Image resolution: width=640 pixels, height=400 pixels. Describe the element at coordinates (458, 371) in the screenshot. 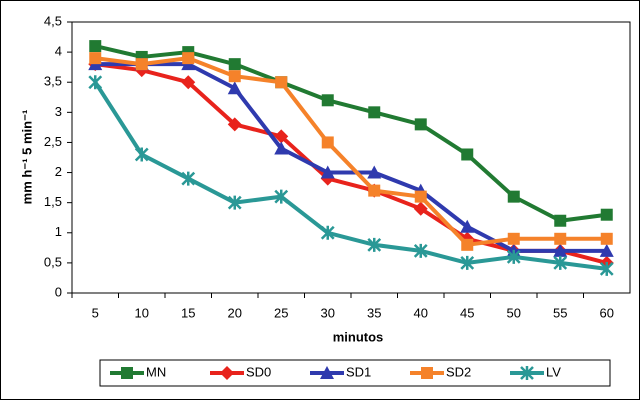

I see `legend-label: SD2` at that location.